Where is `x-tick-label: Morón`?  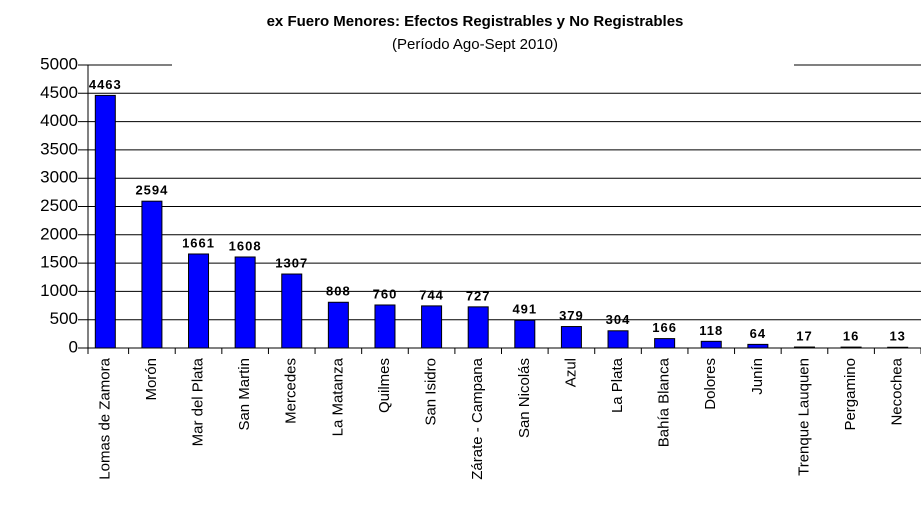
x-tick-label: Morón is located at coordinates (151, 379).